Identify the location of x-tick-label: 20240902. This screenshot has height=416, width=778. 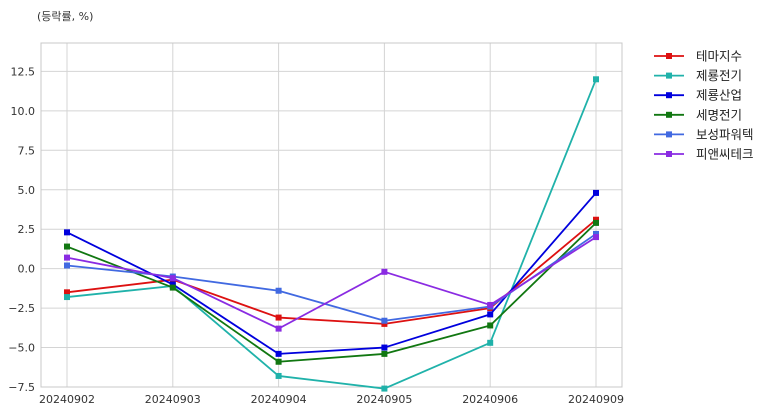
(67, 399).